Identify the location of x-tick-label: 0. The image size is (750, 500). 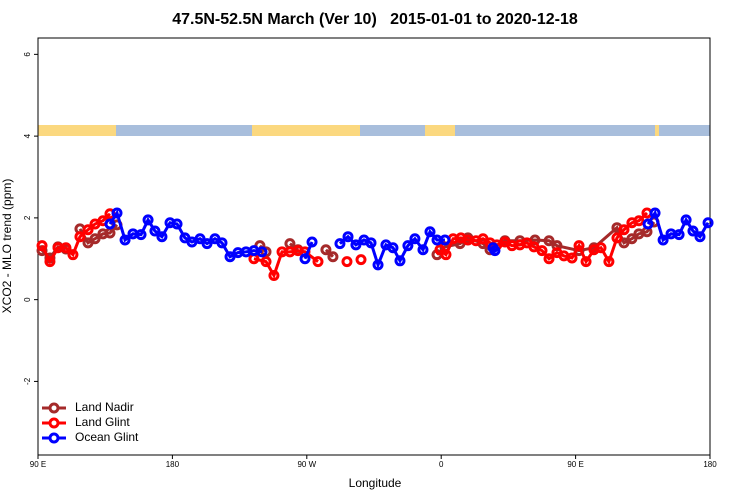
(441, 464).